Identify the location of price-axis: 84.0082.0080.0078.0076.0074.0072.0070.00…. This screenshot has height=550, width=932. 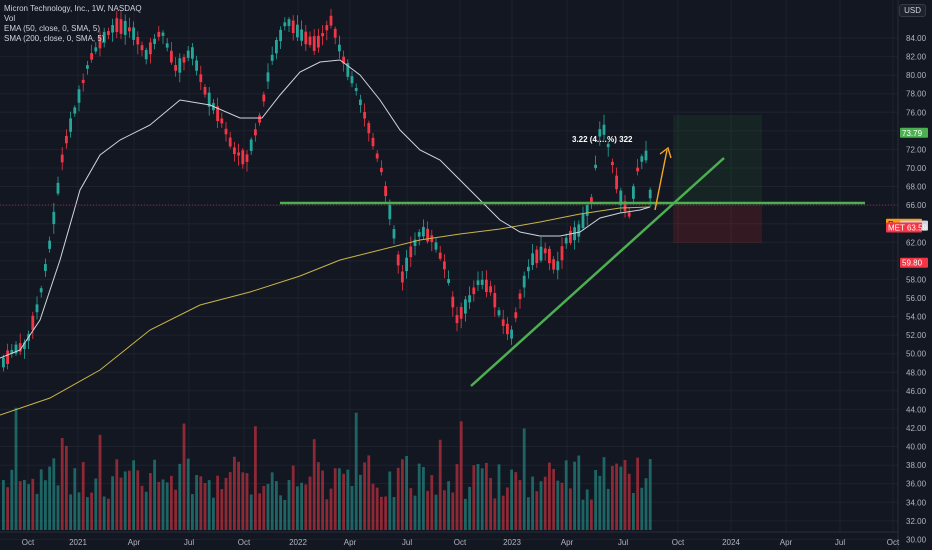
(912, 275).